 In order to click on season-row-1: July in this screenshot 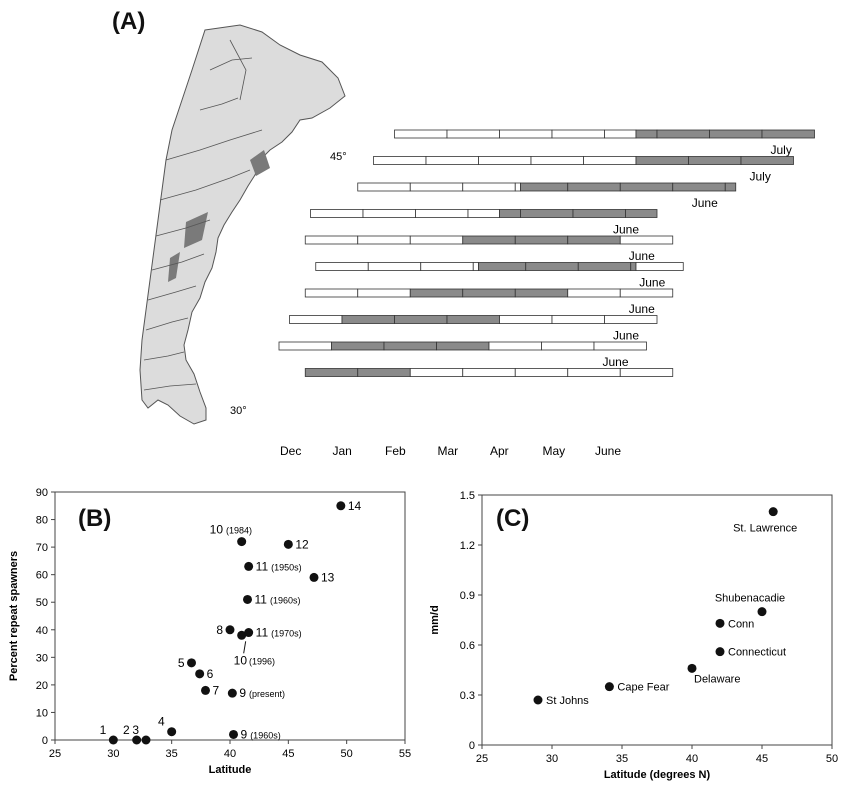, I will do `click(604, 143)`.